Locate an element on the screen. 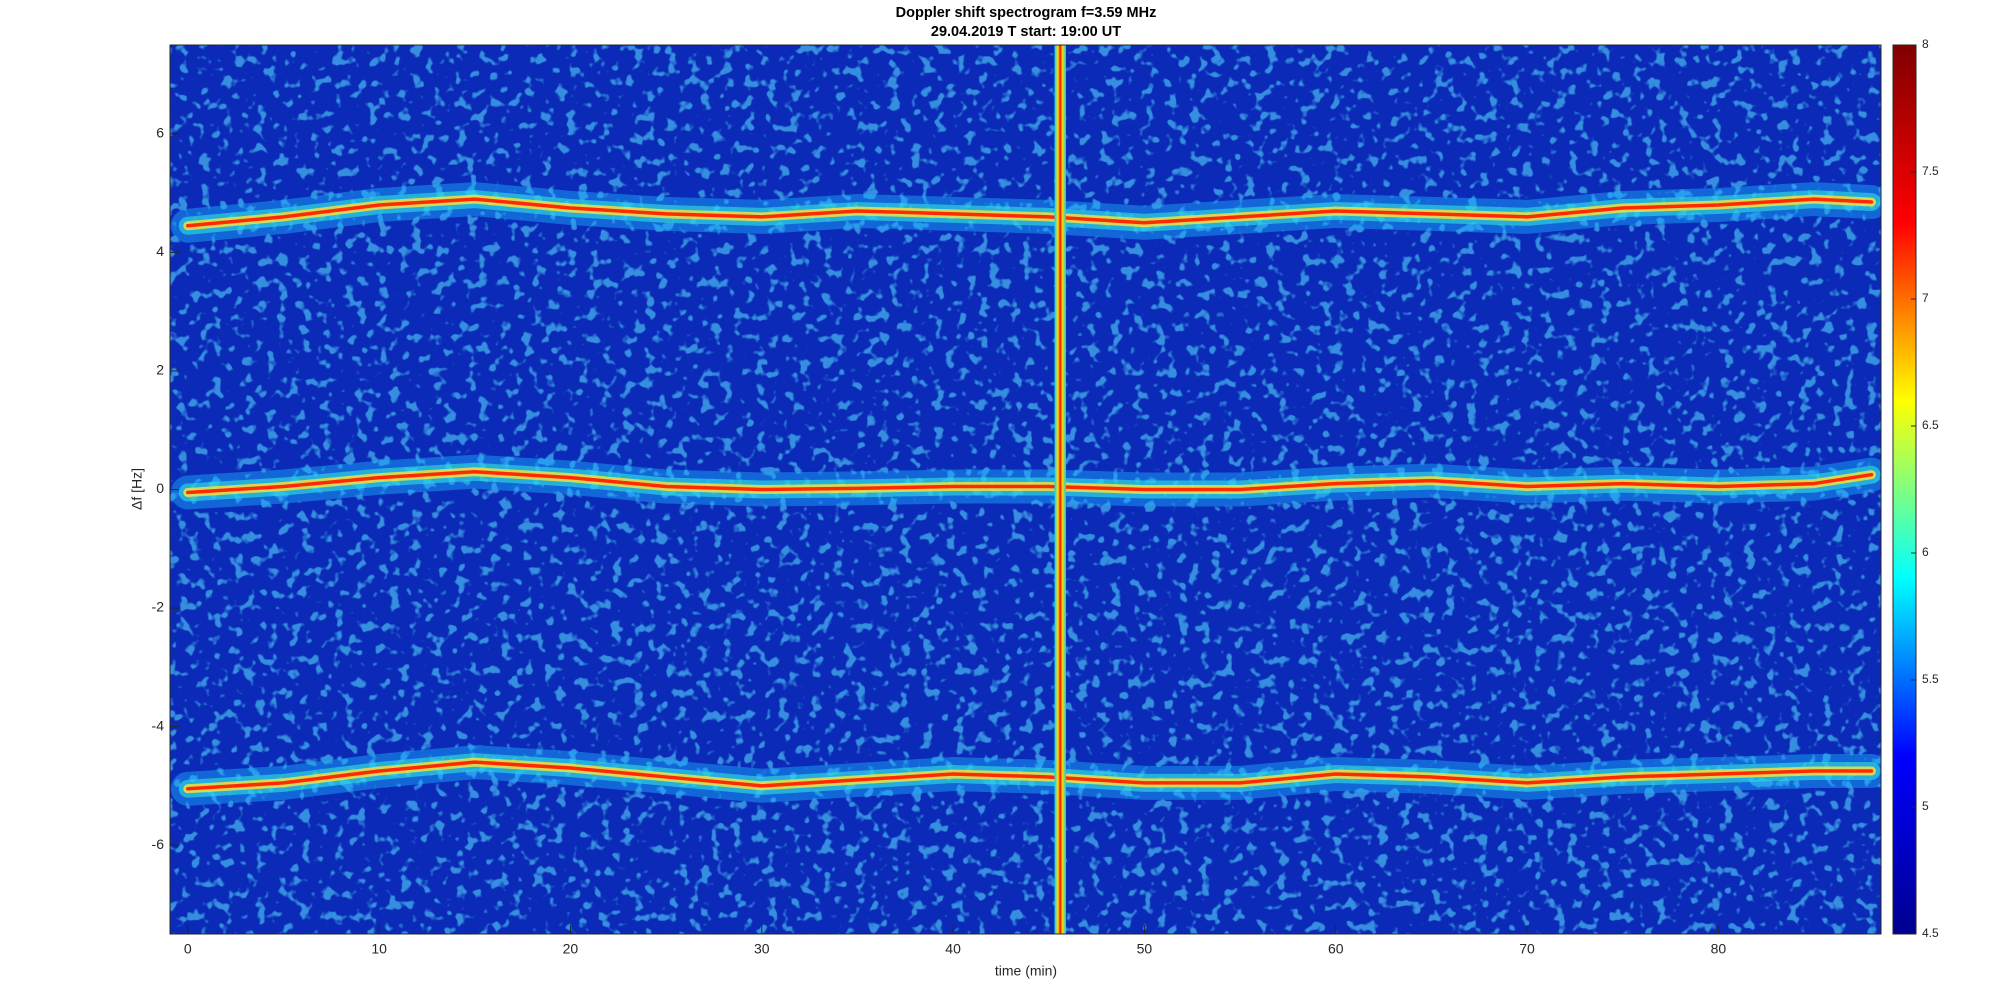 Image resolution: width=2000 pixels, height=1003 pixels. x-tick-label: 30 is located at coordinates (762, 949).